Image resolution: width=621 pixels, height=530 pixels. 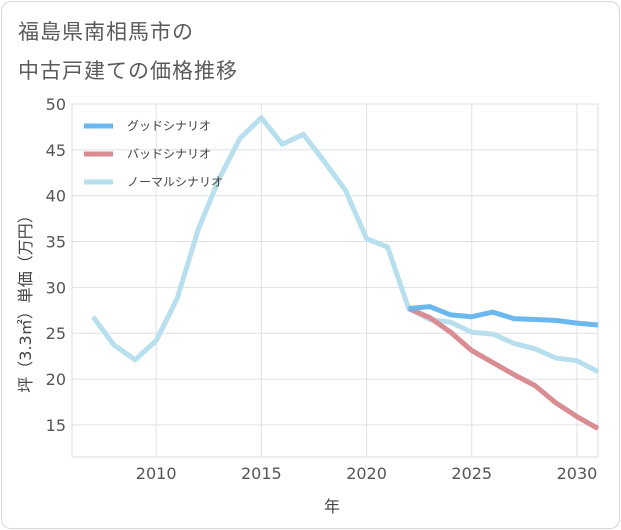 What do you see at coordinates (56, 287) in the screenshot?
I see `y-tick-label: 30` at bounding box center [56, 287].